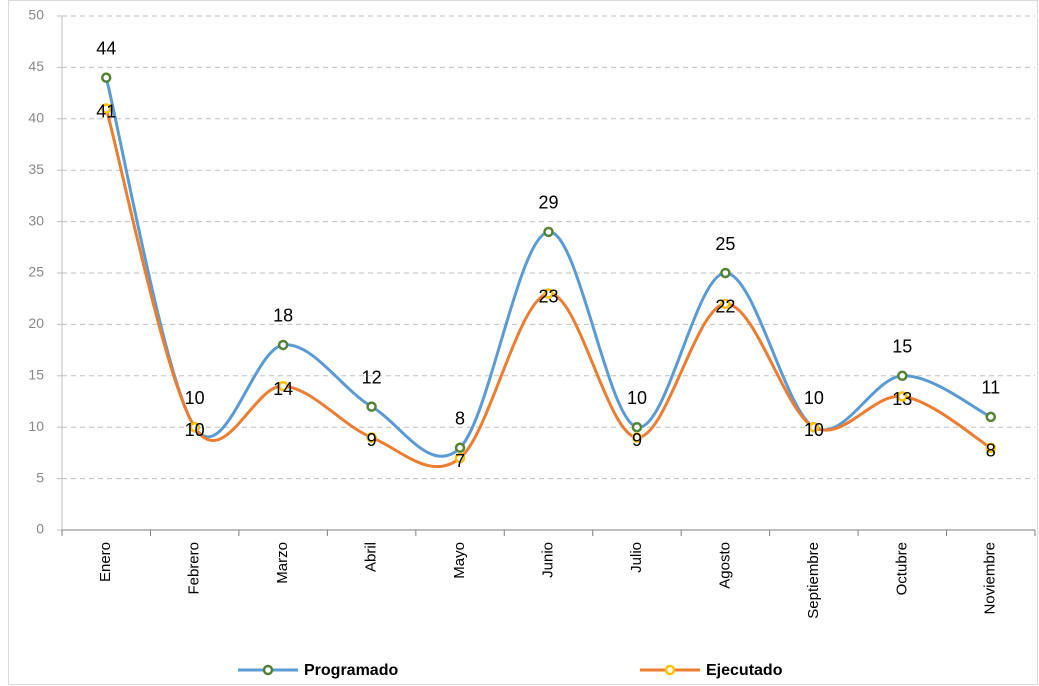  What do you see at coordinates (351, 670) in the screenshot?
I see `legend-label: Programado` at bounding box center [351, 670].